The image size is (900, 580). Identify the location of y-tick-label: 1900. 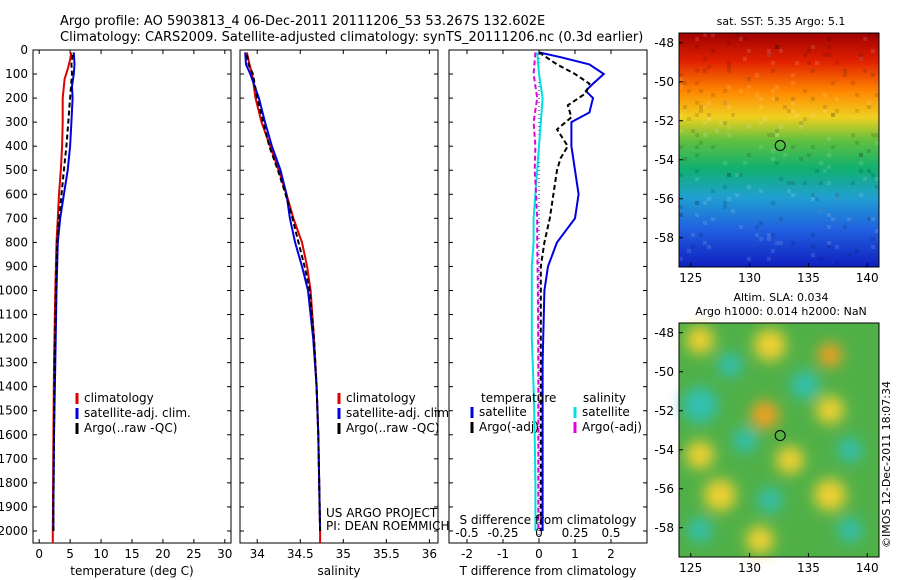
(14, 507).